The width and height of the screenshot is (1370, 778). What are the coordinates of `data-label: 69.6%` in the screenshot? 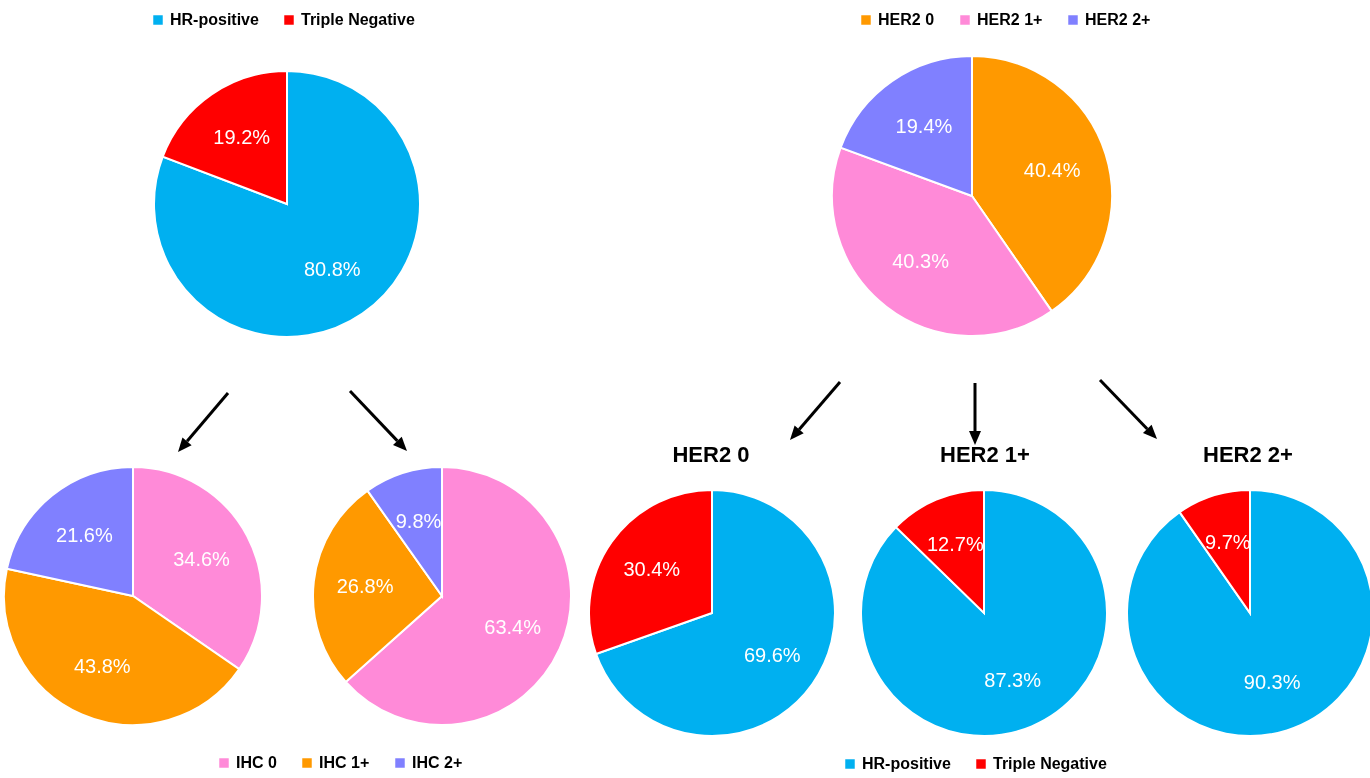 It's located at (772, 654).